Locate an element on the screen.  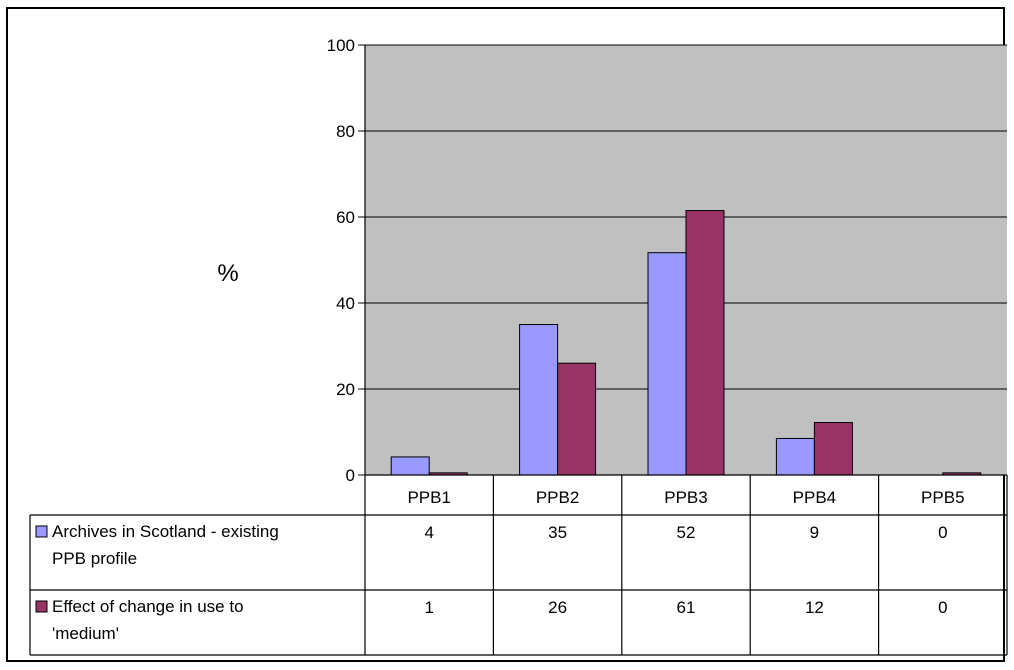
y-tick-label: 100 is located at coordinates (341, 45).